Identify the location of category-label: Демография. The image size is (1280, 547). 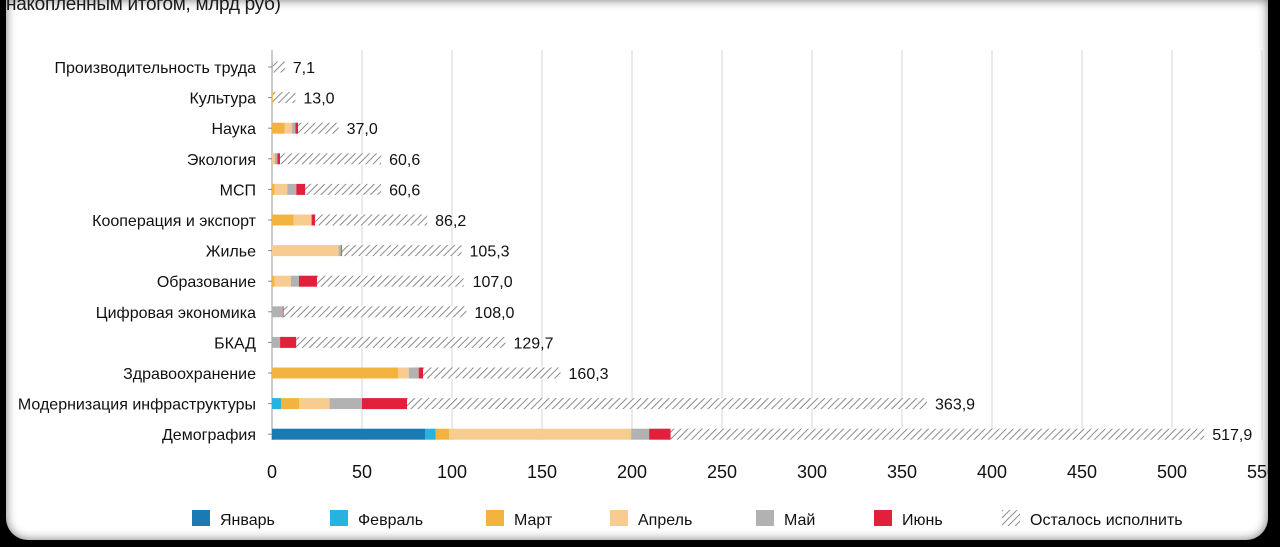
(209, 435).